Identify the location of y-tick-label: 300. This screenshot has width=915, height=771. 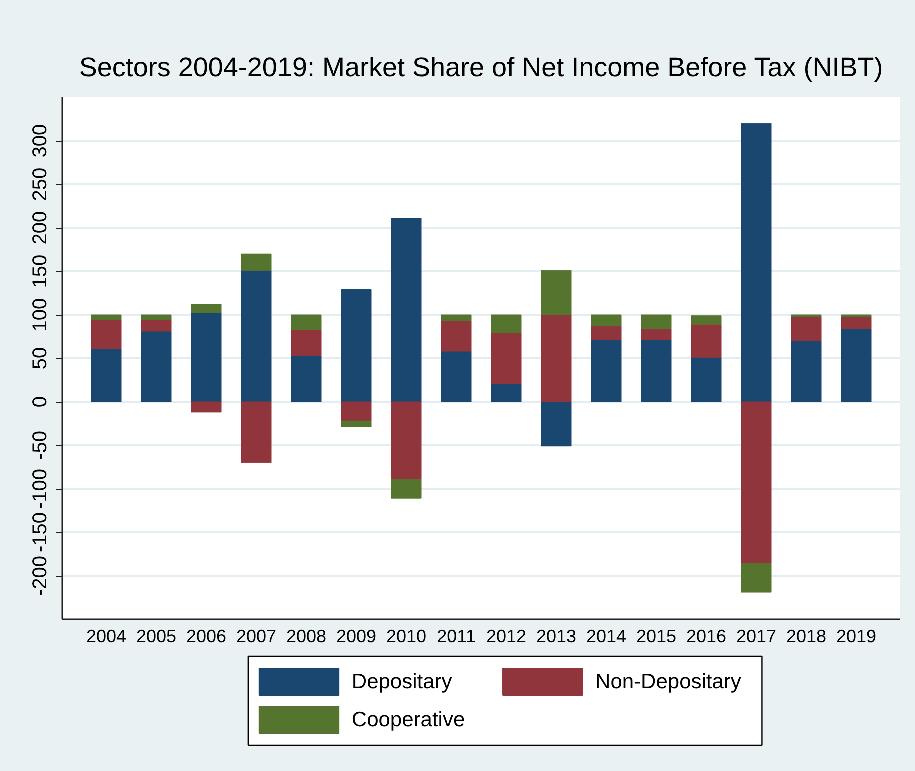
(41, 141).